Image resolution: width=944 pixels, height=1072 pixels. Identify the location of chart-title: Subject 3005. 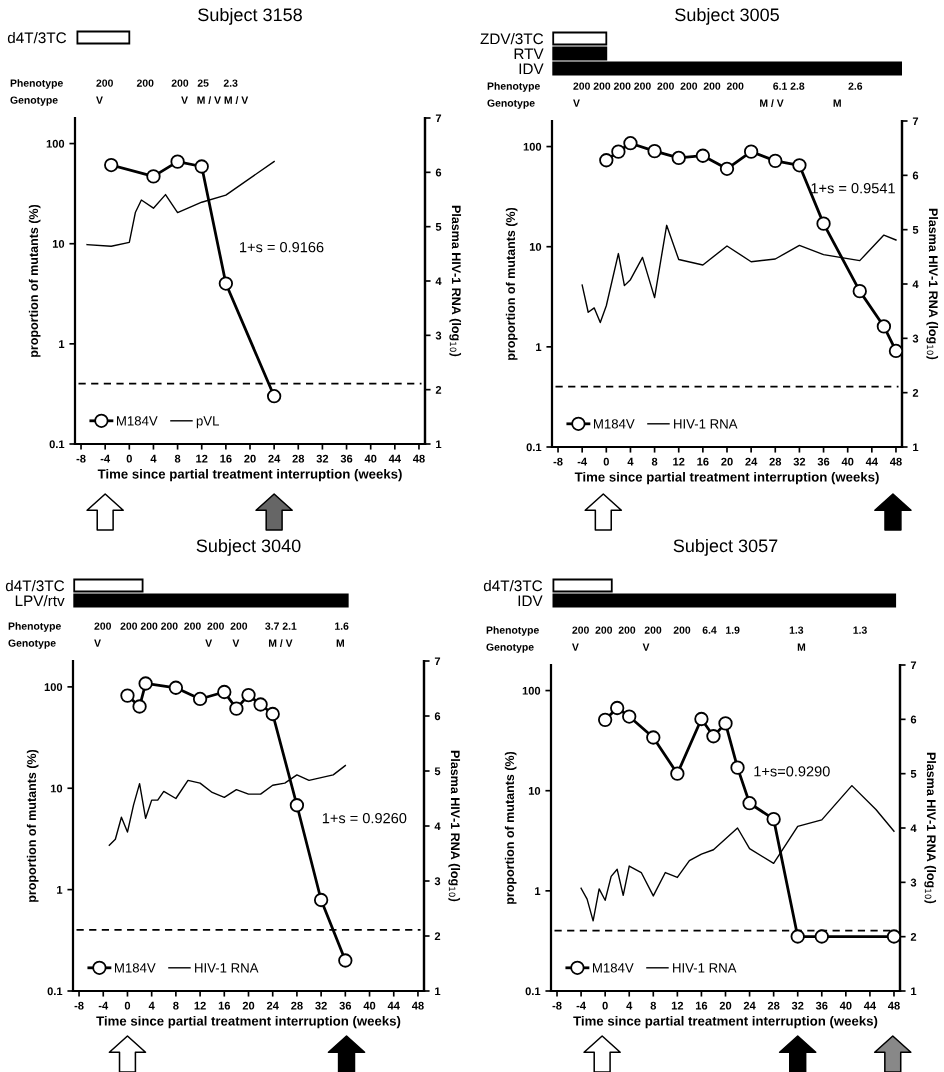
(727, 16).